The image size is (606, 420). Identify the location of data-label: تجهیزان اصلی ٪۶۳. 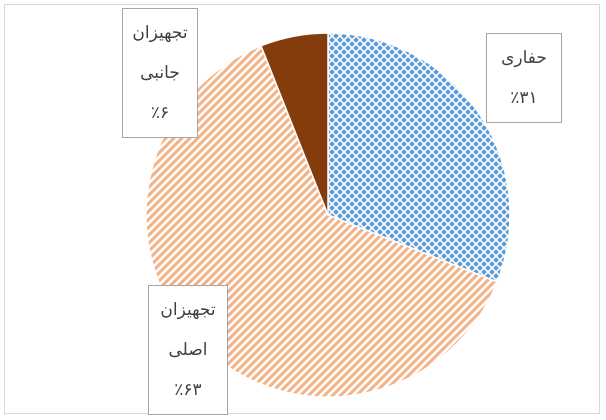
(188, 350).